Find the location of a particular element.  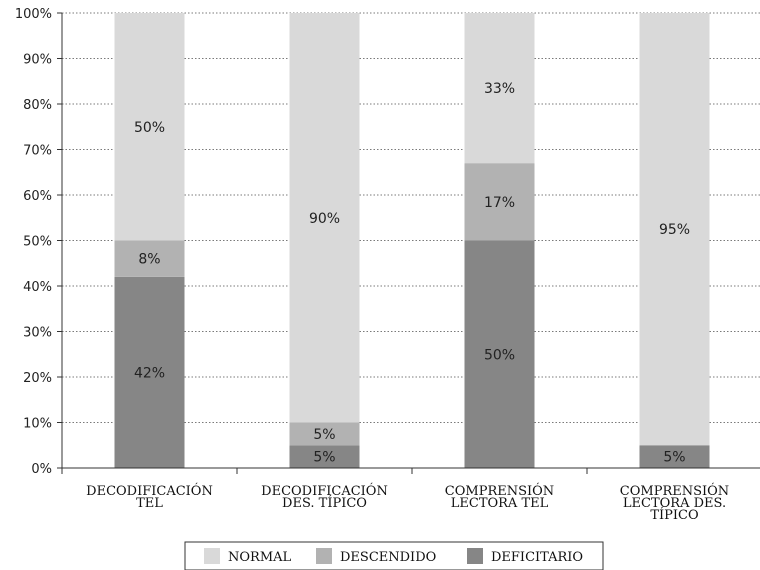

data-label: 90% is located at coordinates (324, 219).